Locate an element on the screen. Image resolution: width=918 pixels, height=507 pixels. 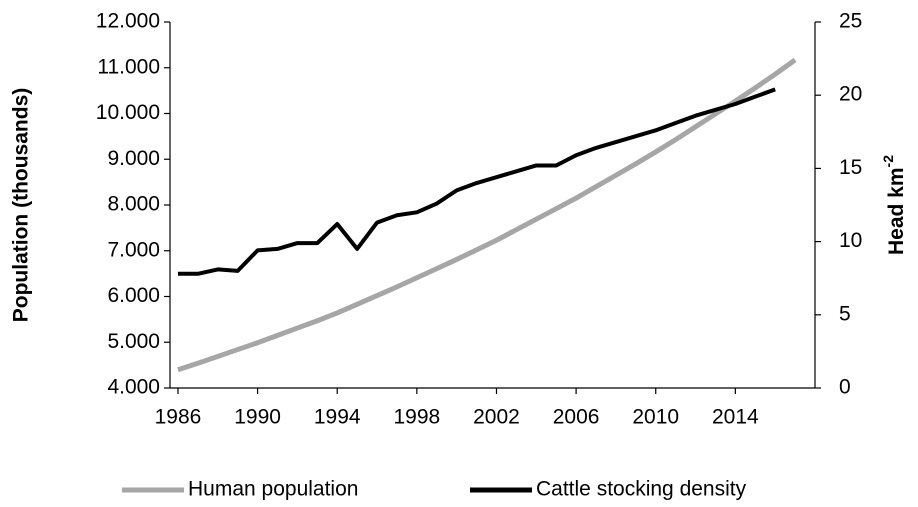
y-tick-label: 4.000 is located at coordinates (133, 387).